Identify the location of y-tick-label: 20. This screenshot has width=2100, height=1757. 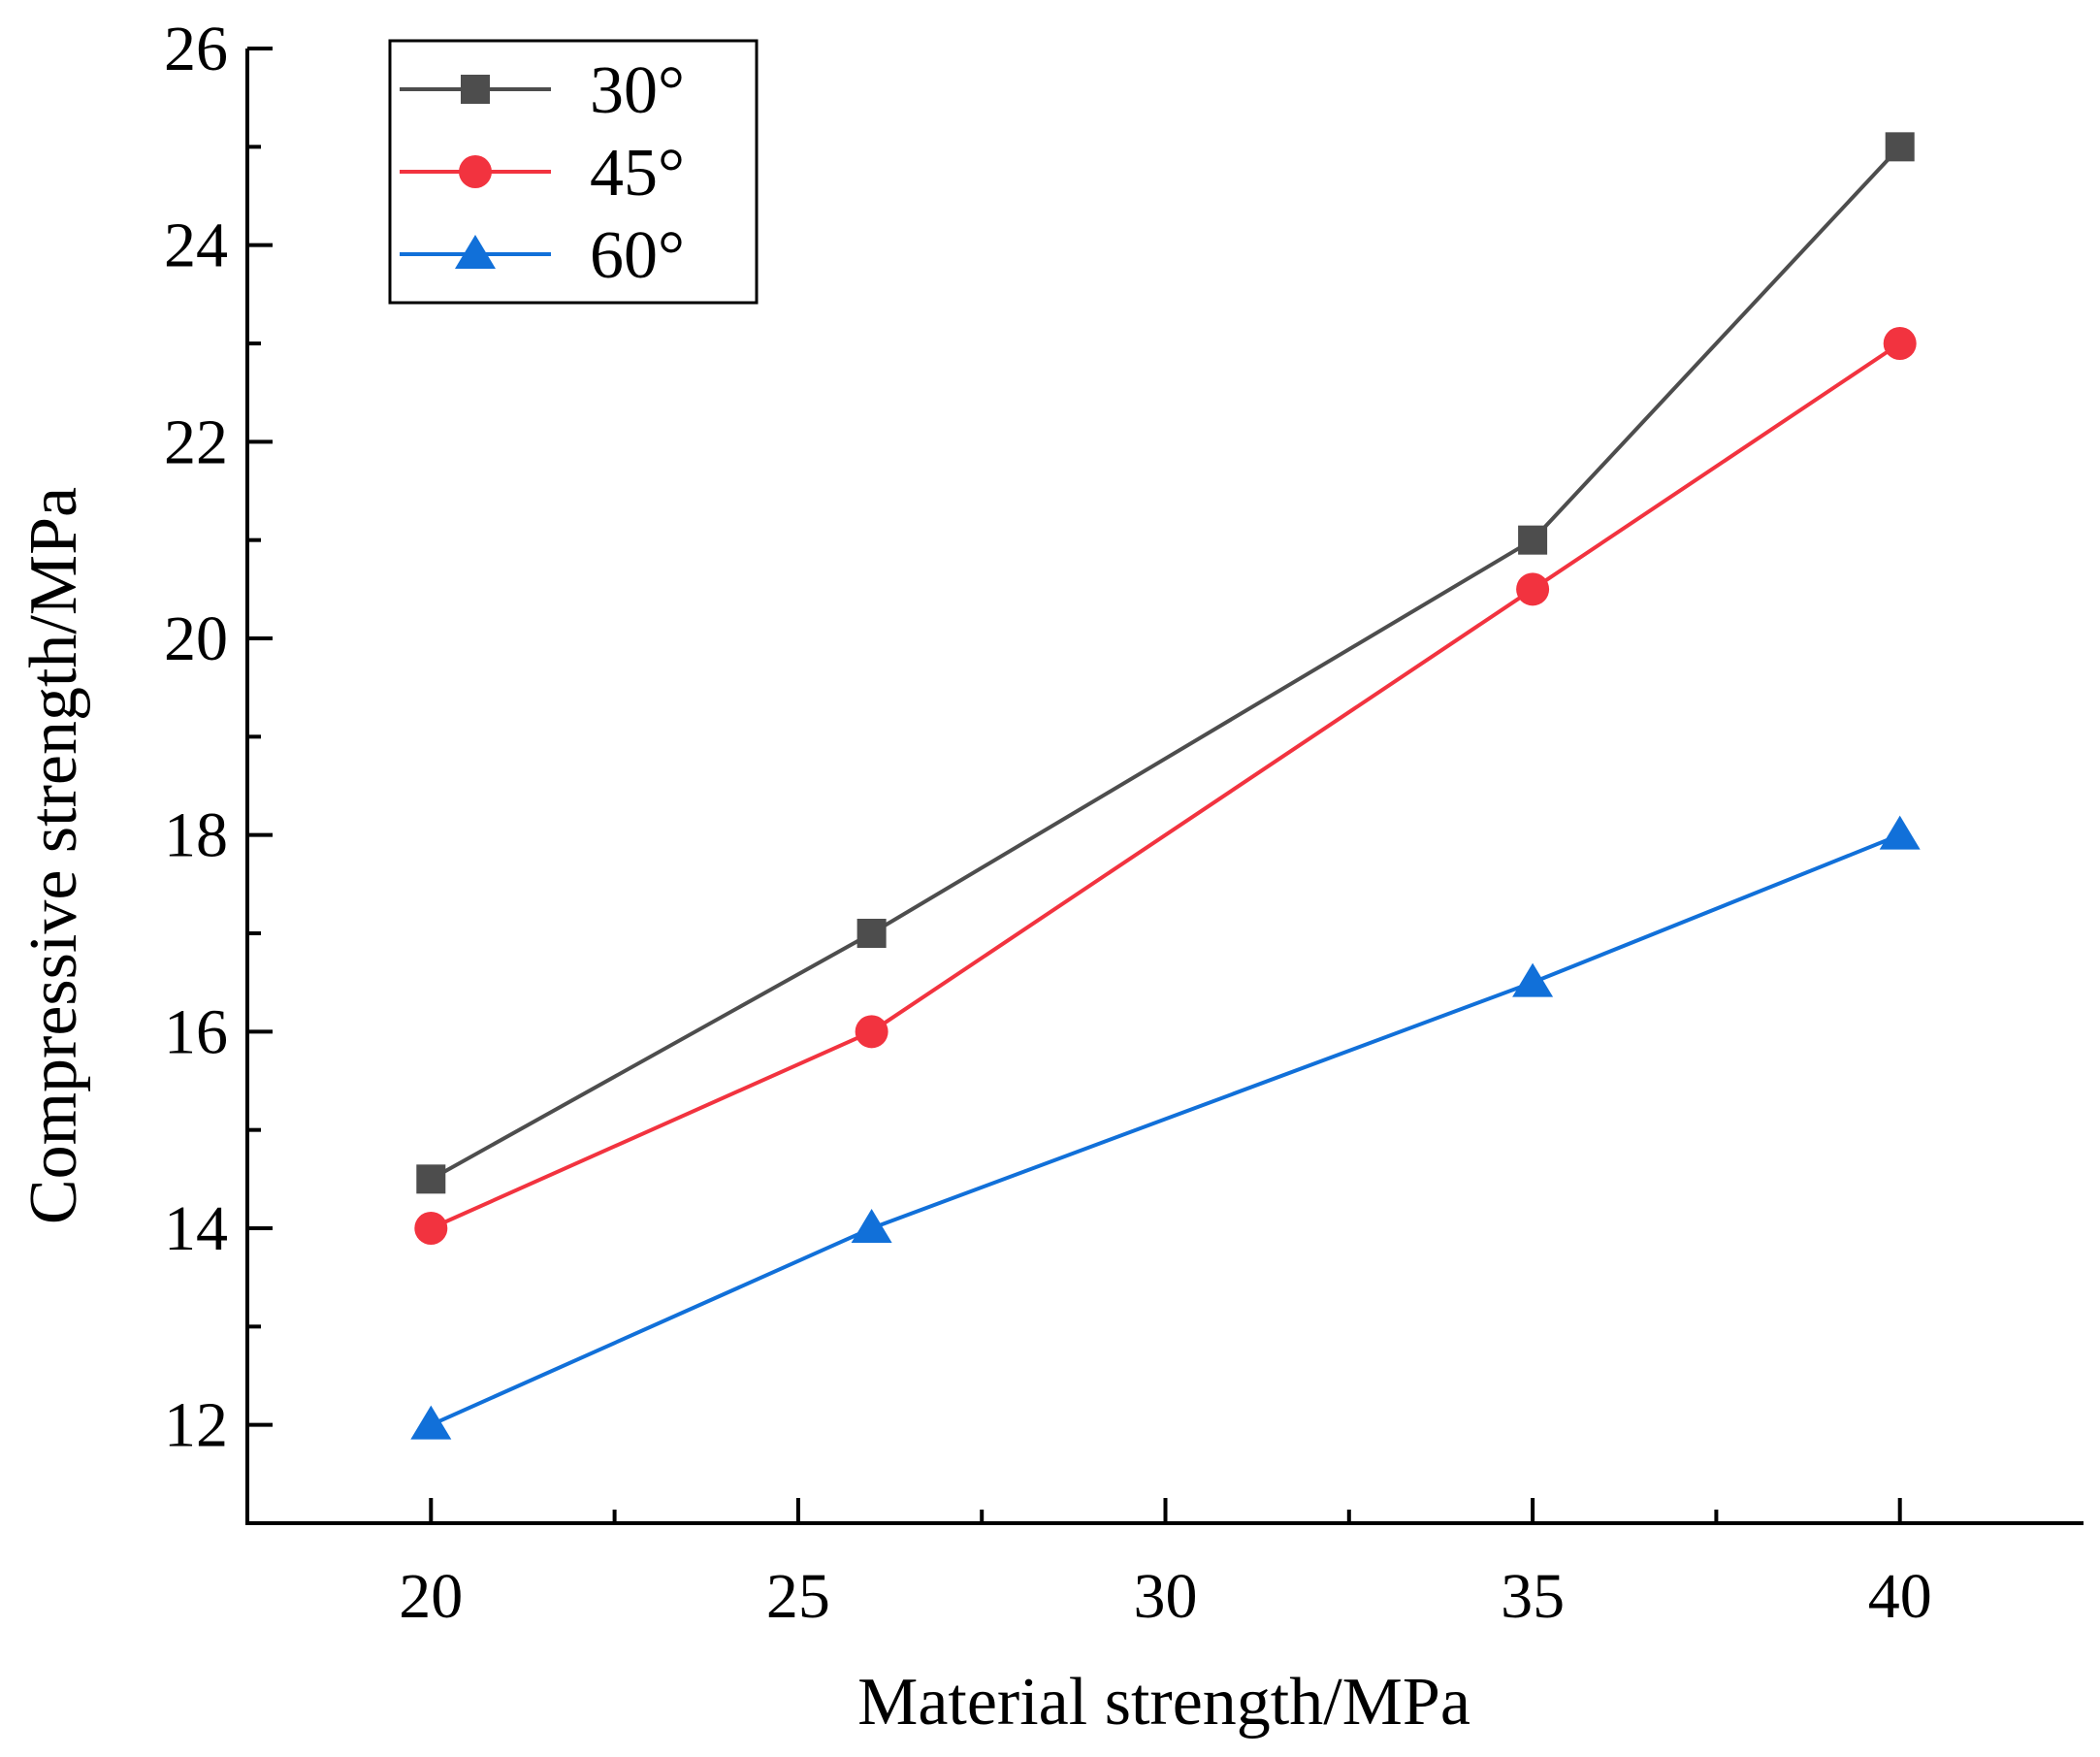
(196, 639).